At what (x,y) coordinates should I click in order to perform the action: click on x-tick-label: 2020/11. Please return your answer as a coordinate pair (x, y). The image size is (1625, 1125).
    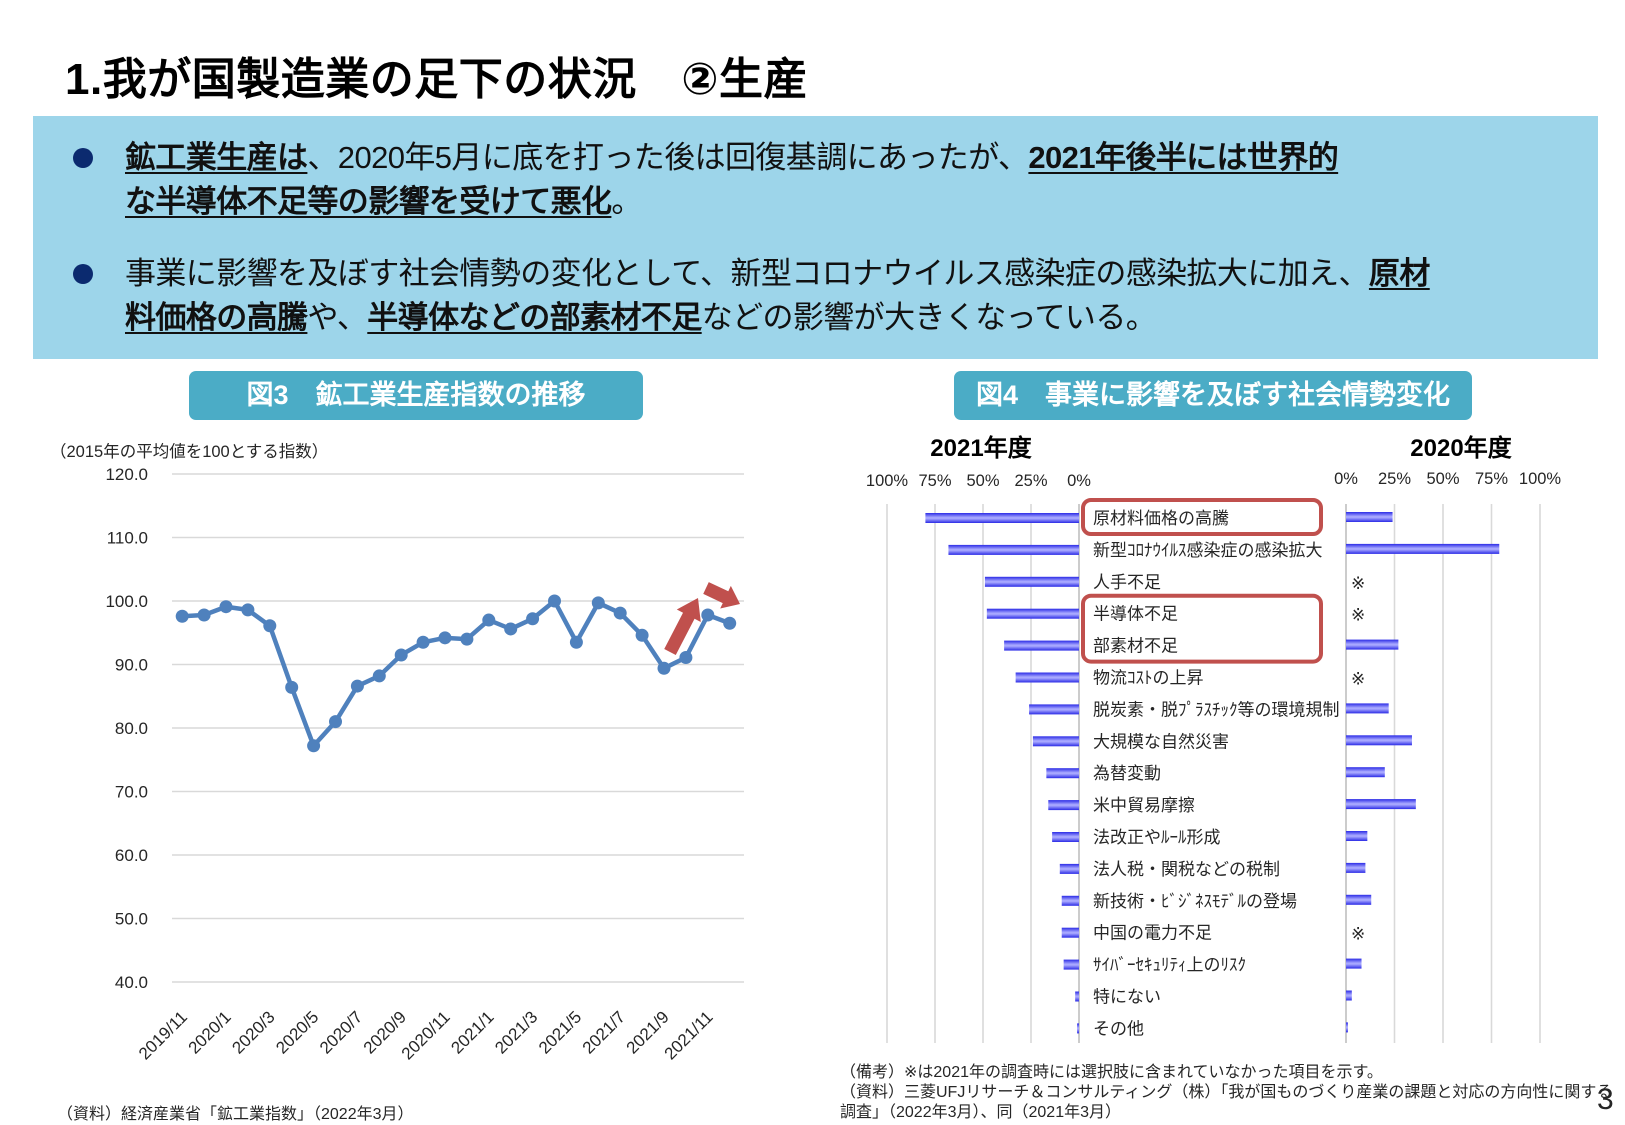
    Looking at the image, I should click on (426, 1035).